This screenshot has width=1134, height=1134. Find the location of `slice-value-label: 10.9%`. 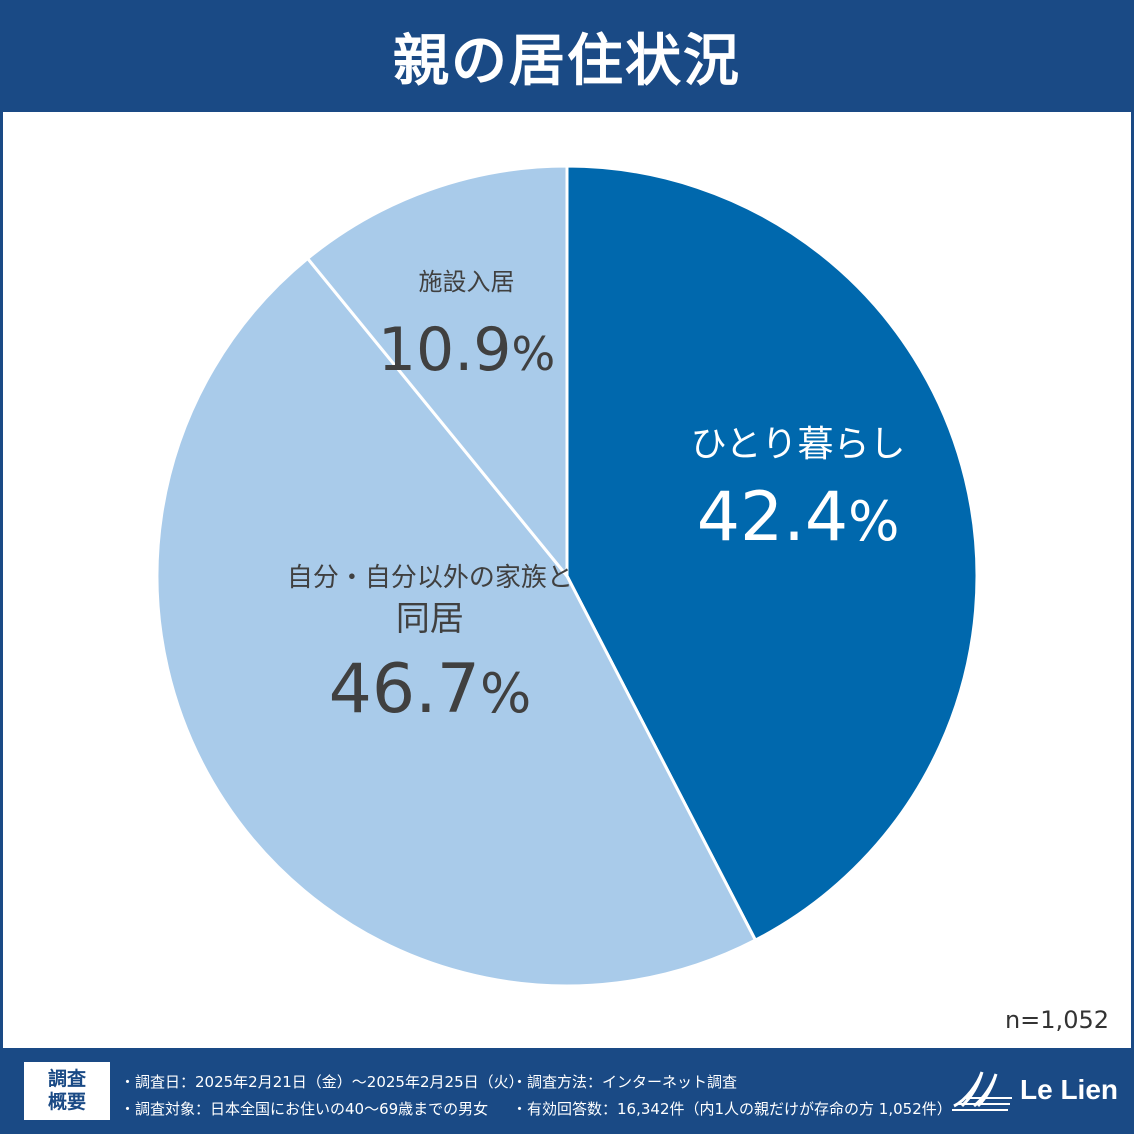

slice-value-label: 10.9% is located at coordinates (466, 350).